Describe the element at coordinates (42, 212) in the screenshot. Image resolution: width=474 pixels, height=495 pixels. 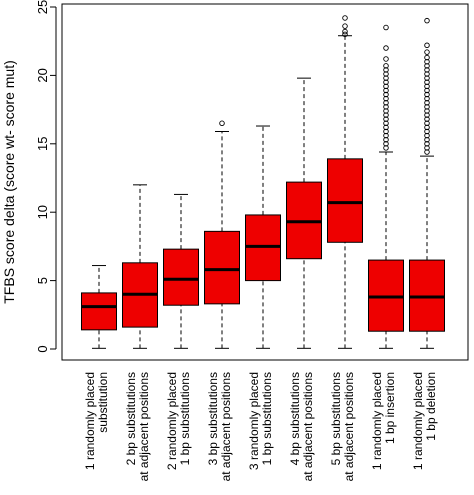
I see `y-tick-label: 10` at that location.